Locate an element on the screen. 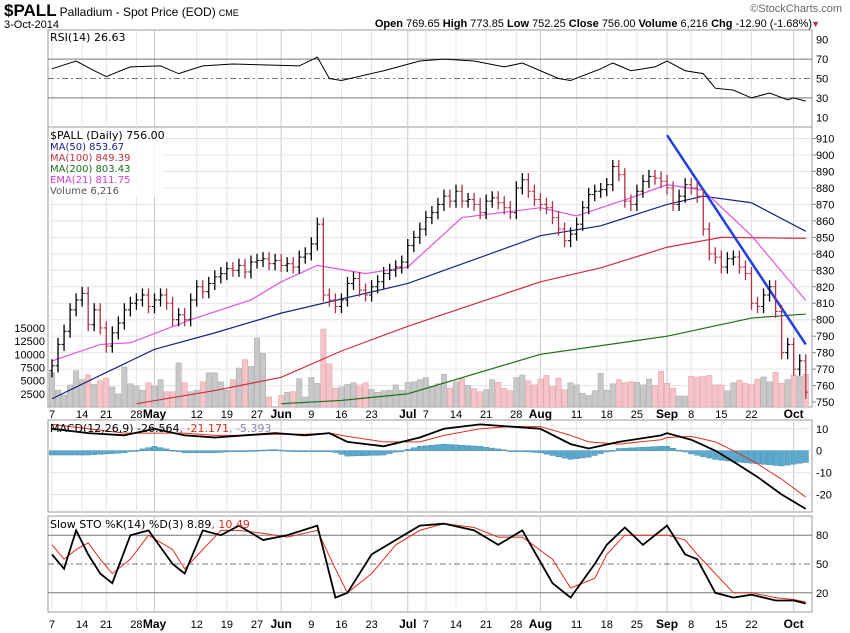  x-tick-label: 18 is located at coordinates (607, 625).